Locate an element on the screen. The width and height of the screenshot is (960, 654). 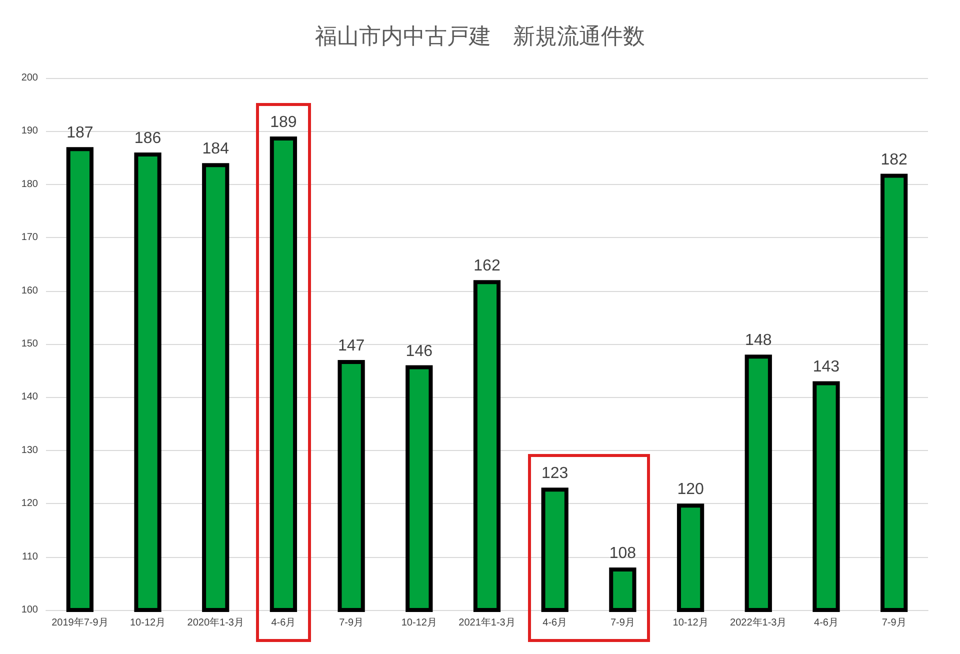
y-tick-label: 180 is located at coordinates (29, 184).